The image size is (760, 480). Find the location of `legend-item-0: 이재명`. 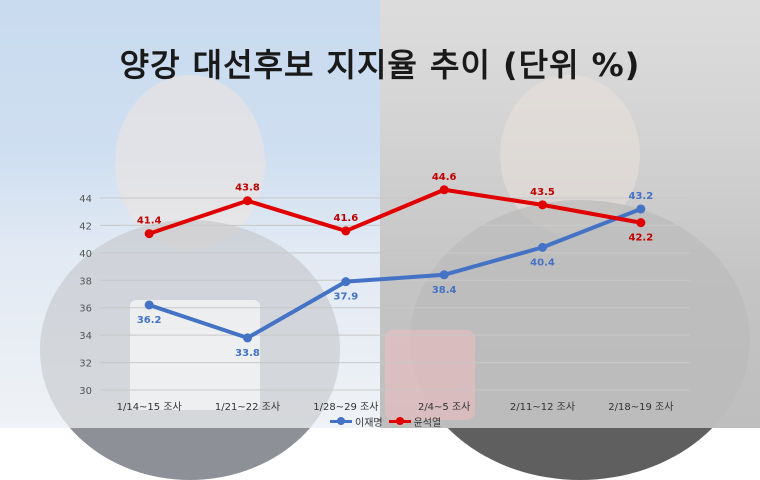

legend-item-0: 이재명 is located at coordinates (356, 421).